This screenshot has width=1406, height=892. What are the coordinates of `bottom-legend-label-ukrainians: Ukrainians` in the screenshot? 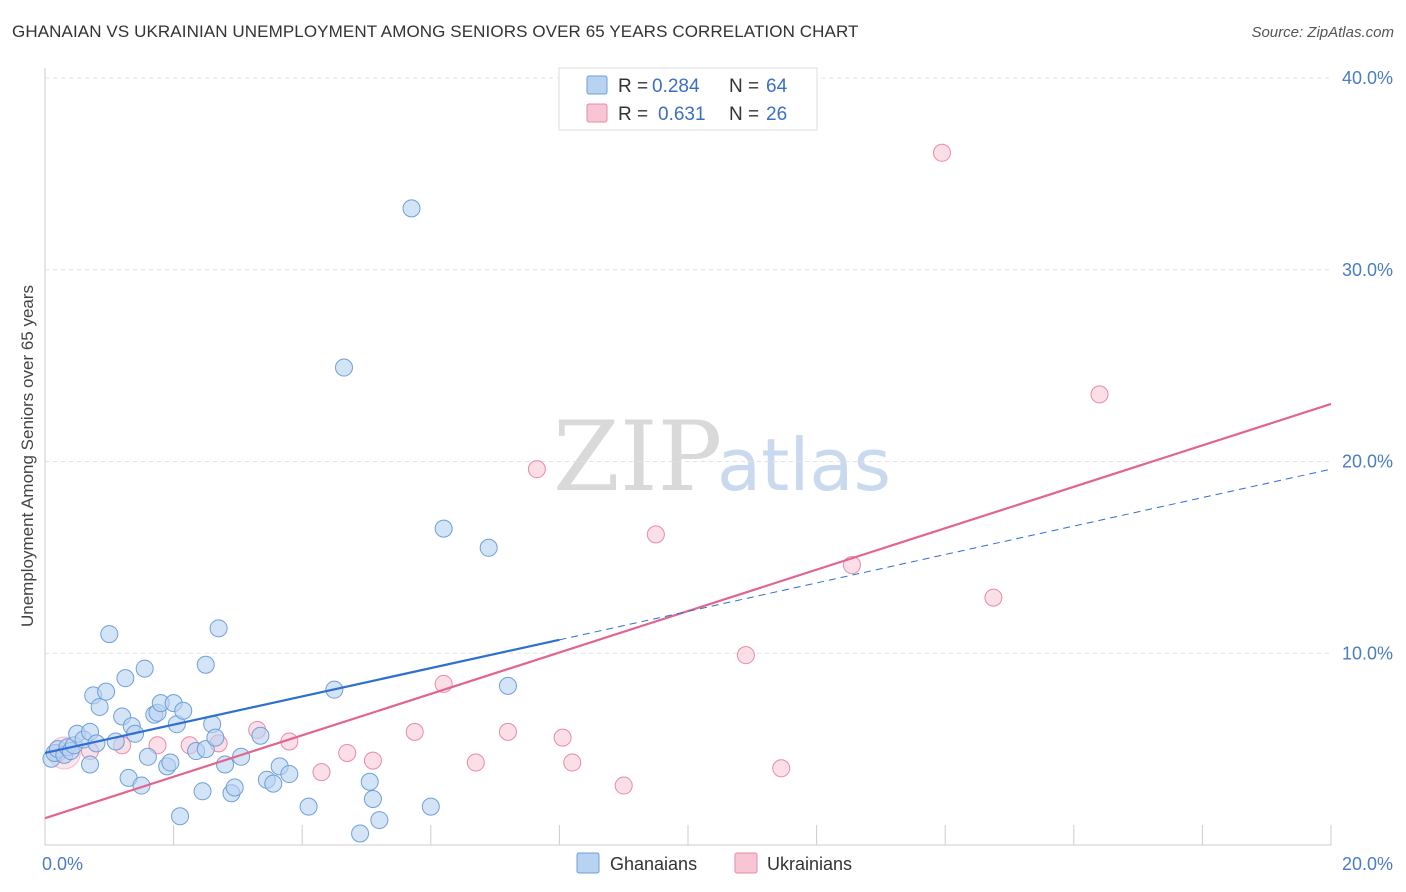 It's located at (809, 864).